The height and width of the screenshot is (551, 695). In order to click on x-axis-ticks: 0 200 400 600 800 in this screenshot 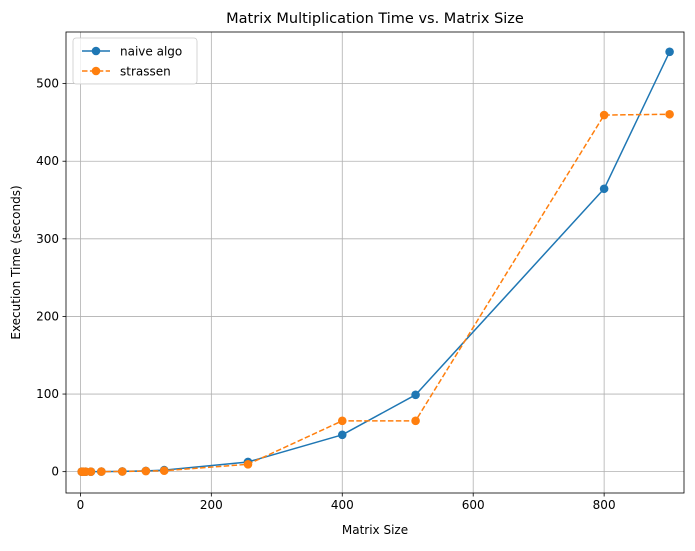, I will do `click(346, 502)`.